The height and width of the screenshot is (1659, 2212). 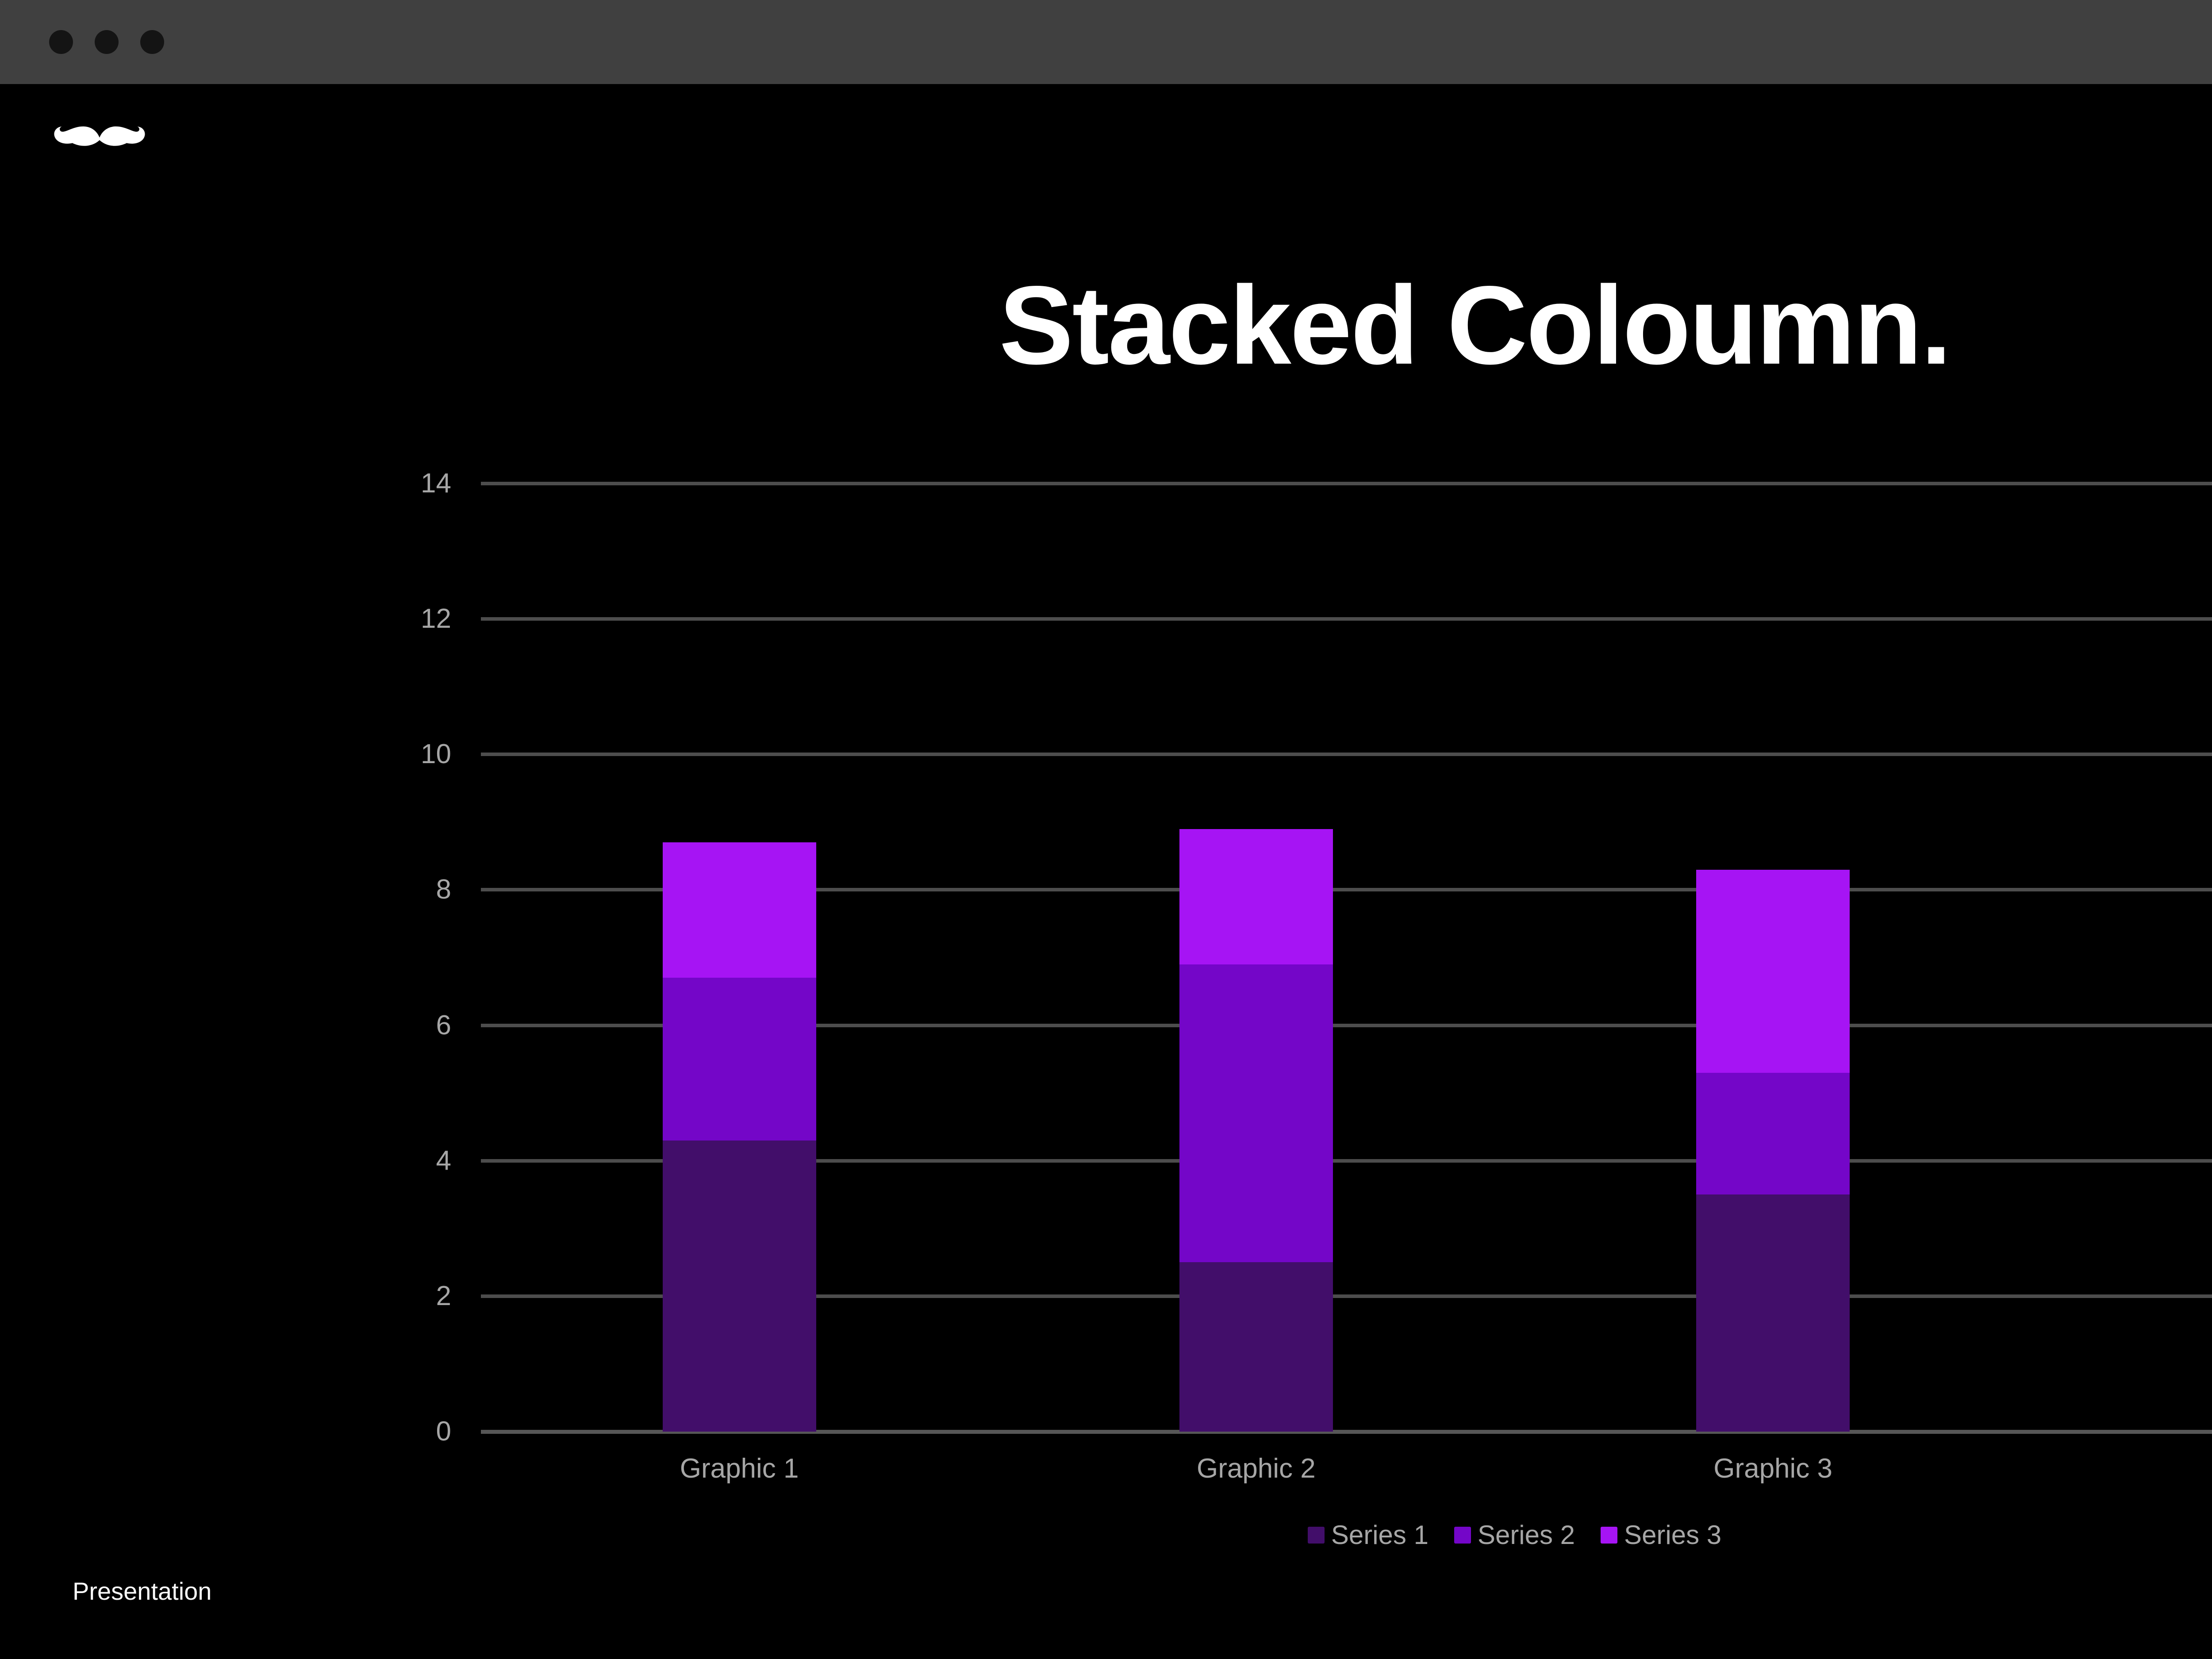 I want to click on x-tick-label: Graphic 4, so click(x=2122, y=1469).